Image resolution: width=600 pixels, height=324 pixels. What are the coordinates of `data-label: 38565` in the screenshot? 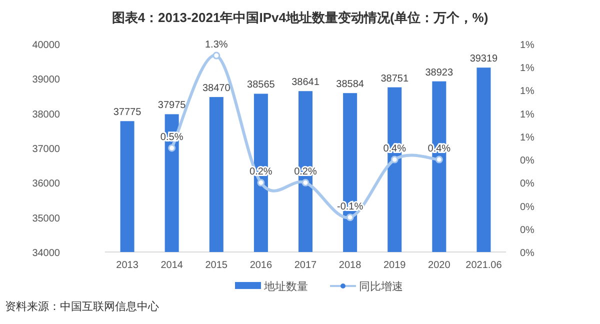 It's located at (261, 85).